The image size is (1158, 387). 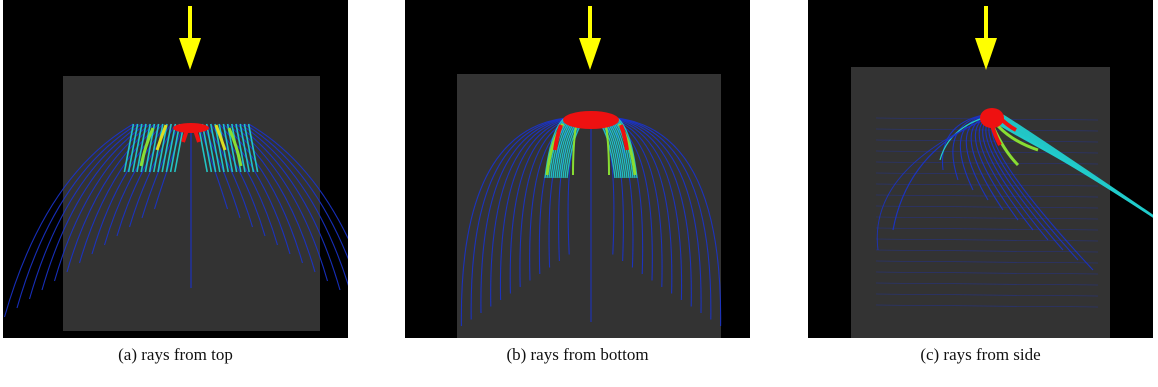 What do you see at coordinates (175, 354) in the screenshot?
I see `caption-a: (a) rays from top` at bounding box center [175, 354].